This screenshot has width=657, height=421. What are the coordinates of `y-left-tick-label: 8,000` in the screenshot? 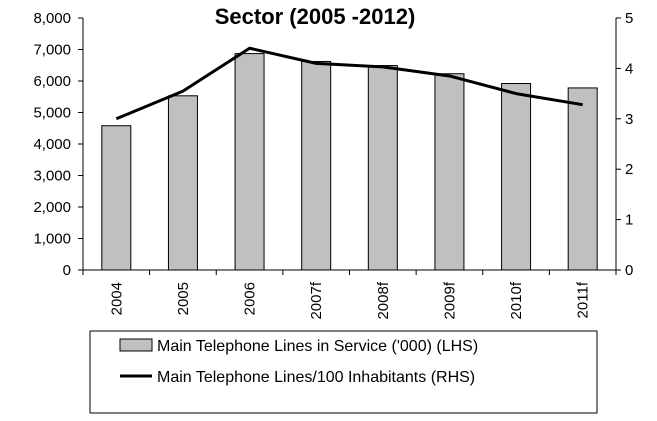 It's located at (52, 18).